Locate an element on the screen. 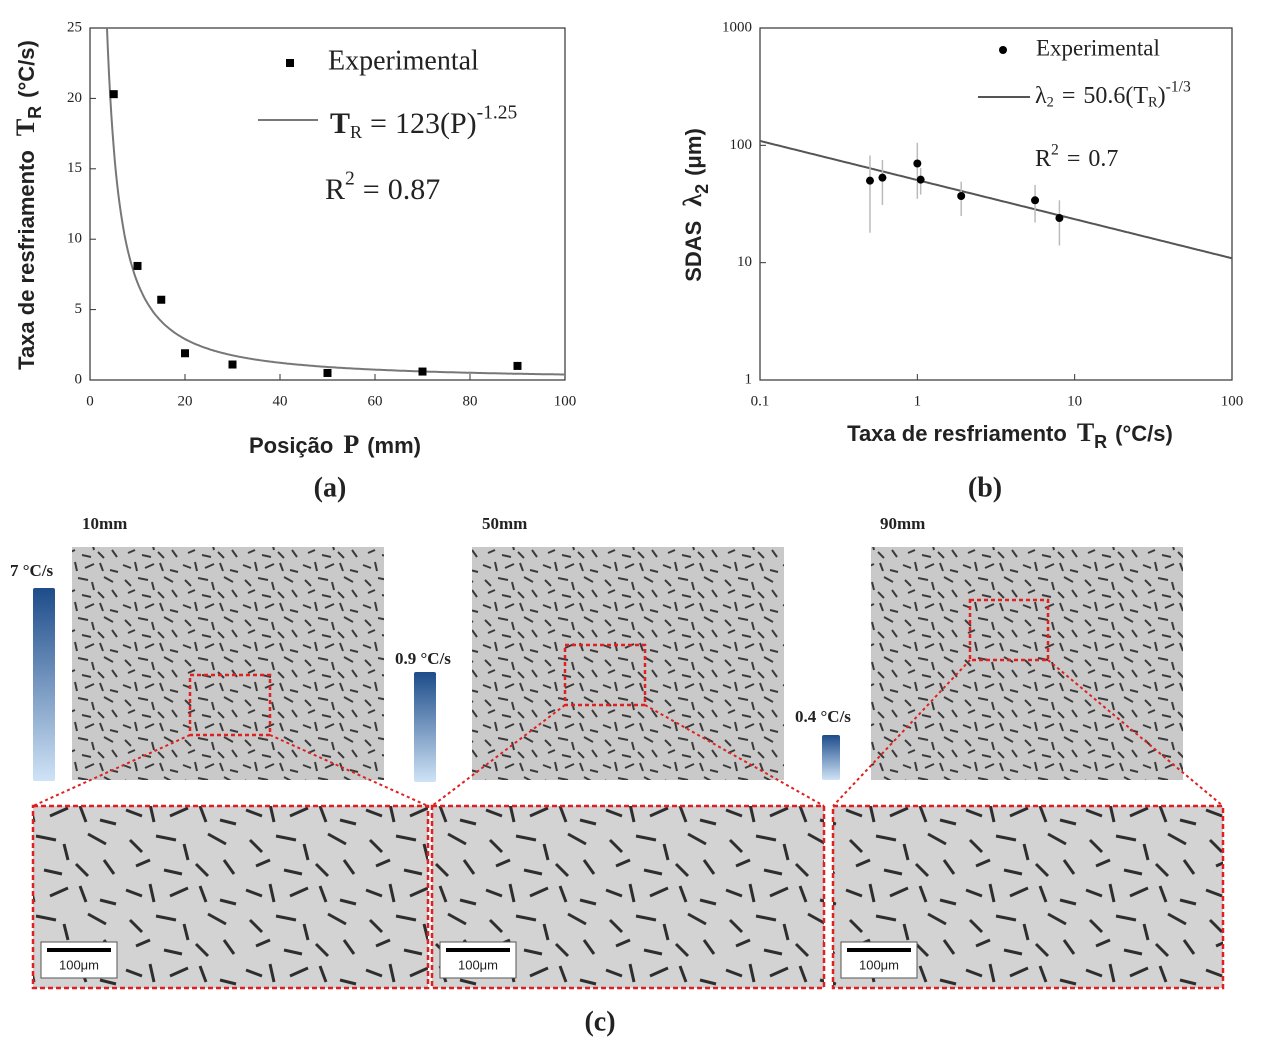 The height and width of the screenshot is (1042, 1261). panel-label: (c) is located at coordinates (599, 1021).